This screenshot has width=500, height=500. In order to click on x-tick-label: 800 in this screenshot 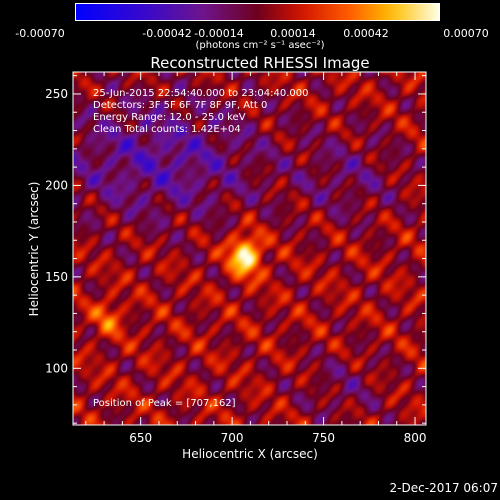, I will do `click(415, 438)`.